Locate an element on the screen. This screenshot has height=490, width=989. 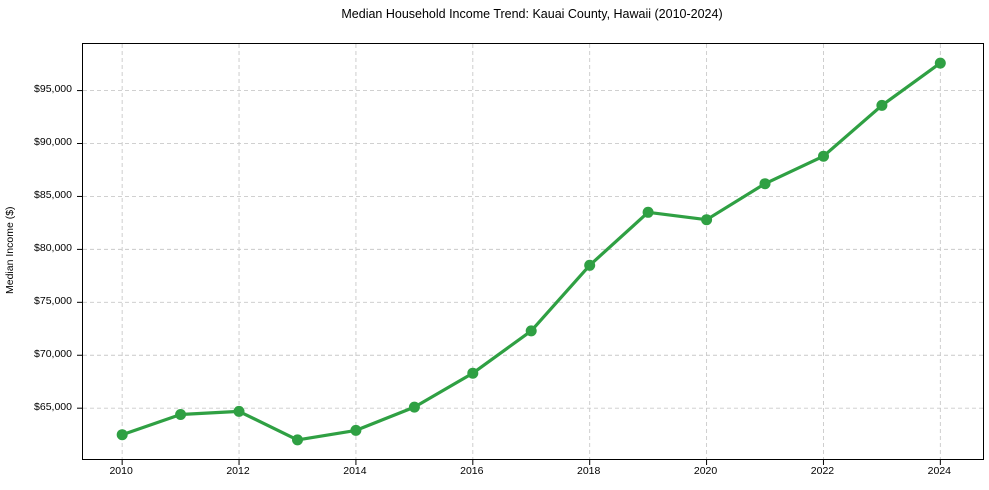
x-tick-label-2010: 2010 is located at coordinates (121, 471).